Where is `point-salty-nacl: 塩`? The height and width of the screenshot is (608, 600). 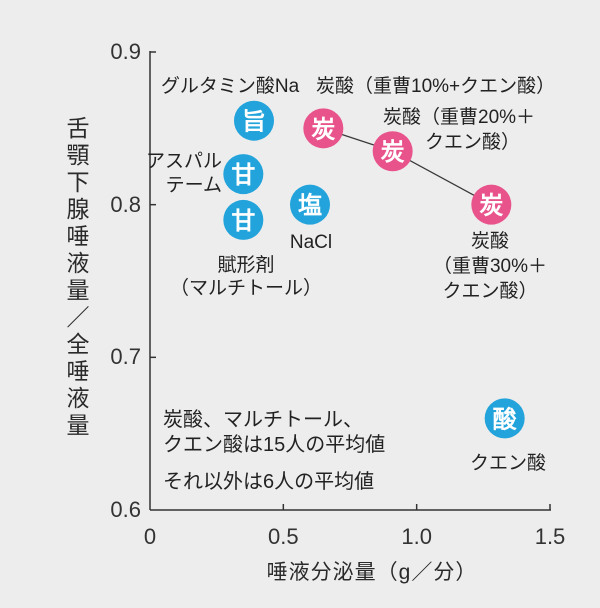
point-salty-nacl: 塩 is located at coordinates (310, 204).